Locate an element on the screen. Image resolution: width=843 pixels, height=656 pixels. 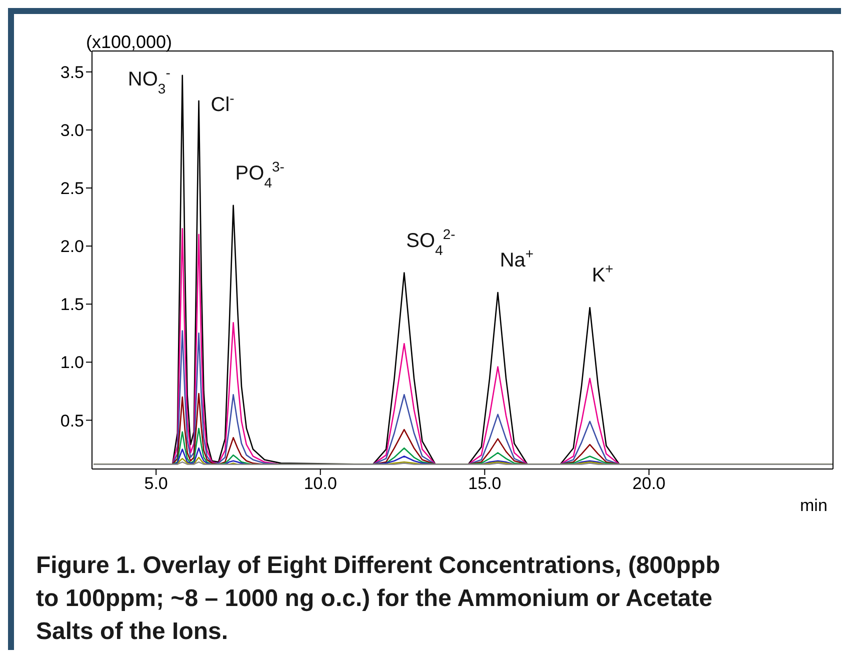
y-tick-label: 3.5 is located at coordinates (72, 72).